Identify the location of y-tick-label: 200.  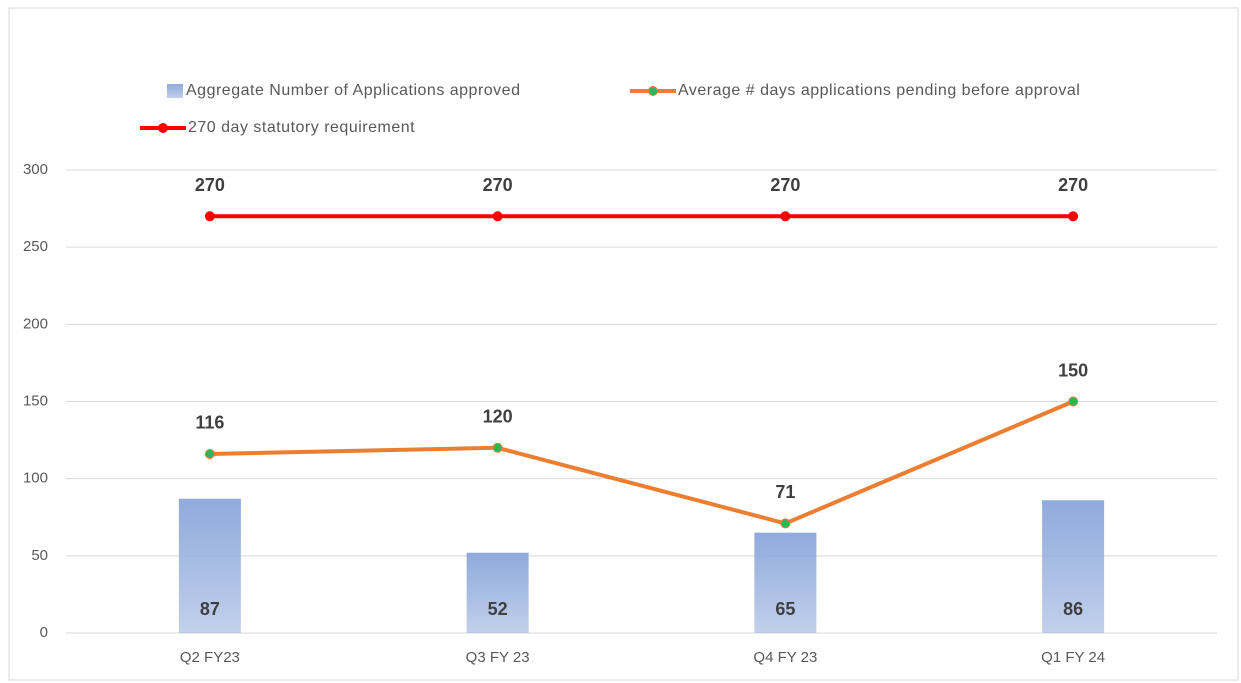
(35, 323).